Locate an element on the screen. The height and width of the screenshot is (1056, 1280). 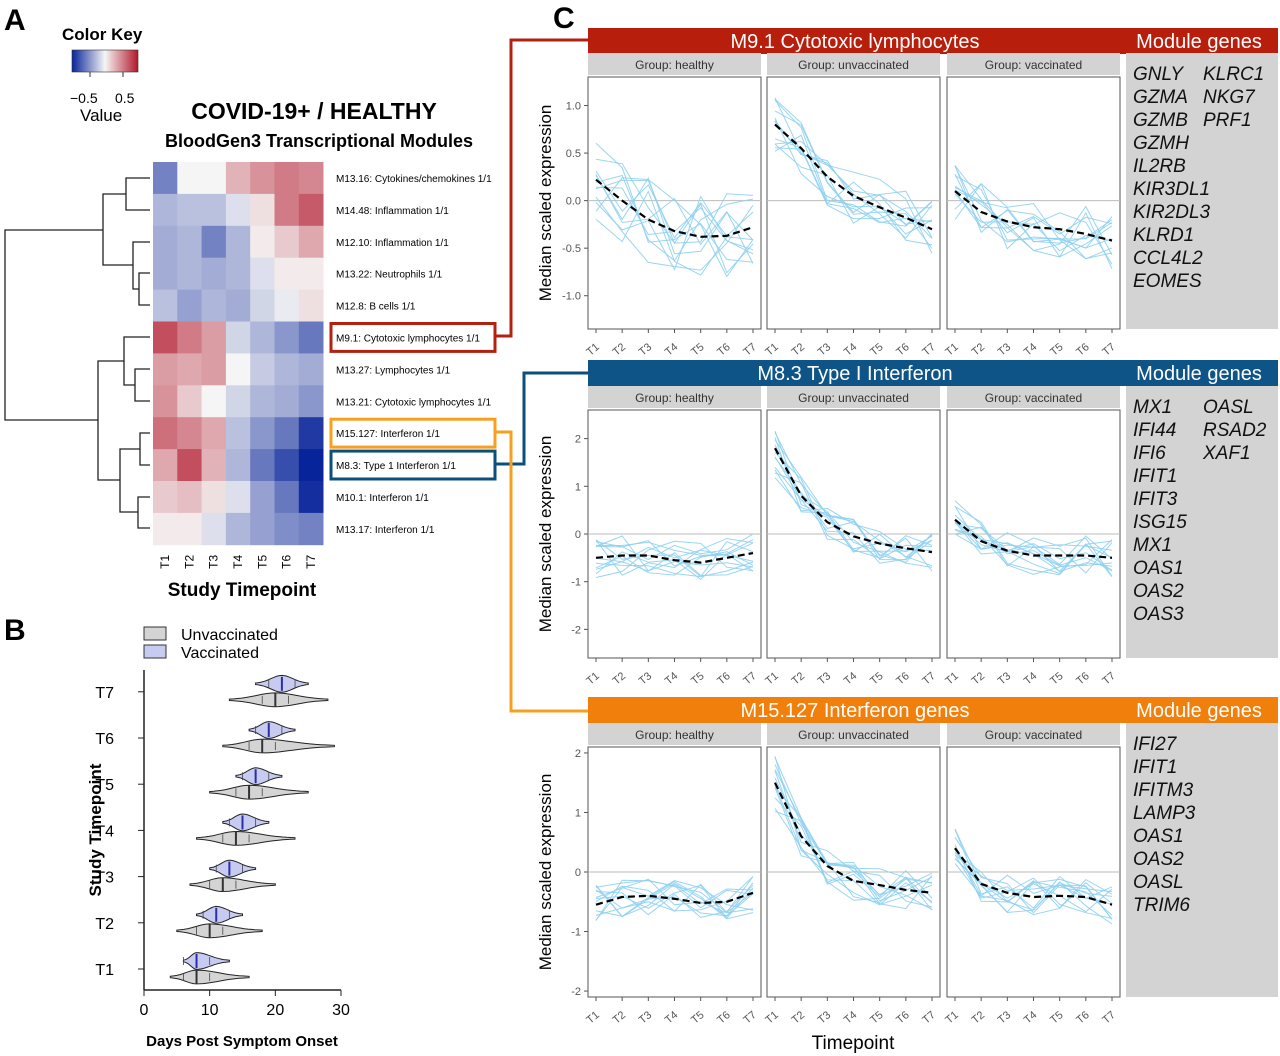
y-tick-label: -1 is located at coordinates (576, 583).